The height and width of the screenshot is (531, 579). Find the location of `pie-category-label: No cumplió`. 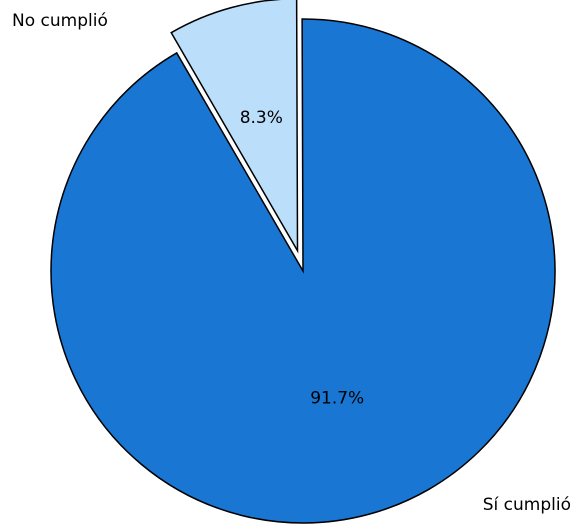

pie-category-label: No cumplió is located at coordinates (60, 21).